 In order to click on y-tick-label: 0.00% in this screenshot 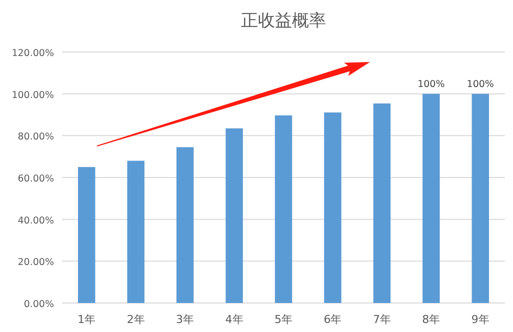, I will do `click(39, 304)`.